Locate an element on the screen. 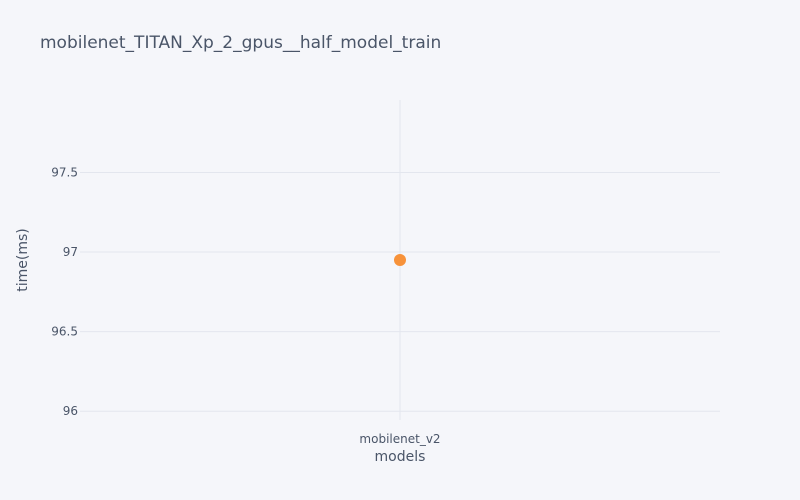 The image size is (800, 500). y-tick-label: 96.5 is located at coordinates (64, 332).